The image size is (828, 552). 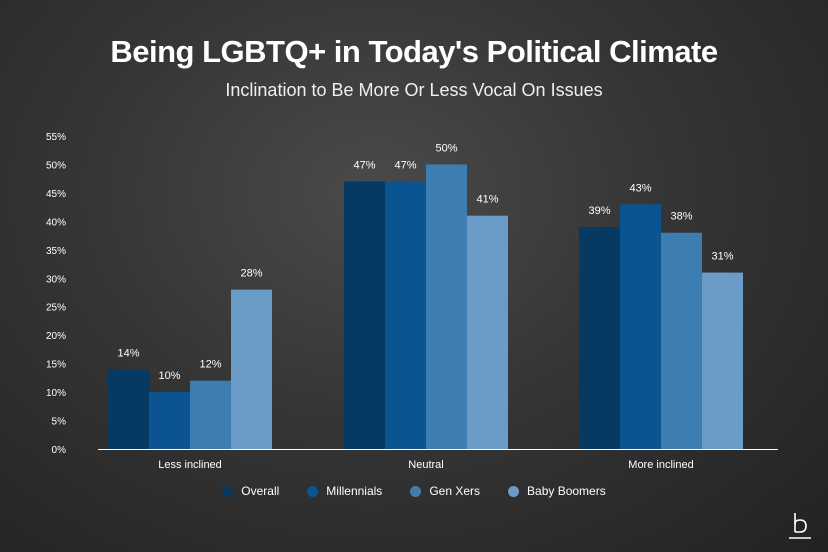 What do you see at coordinates (56, 251) in the screenshot?
I see `y-tick-label: 35%` at bounding box center [56, 251].